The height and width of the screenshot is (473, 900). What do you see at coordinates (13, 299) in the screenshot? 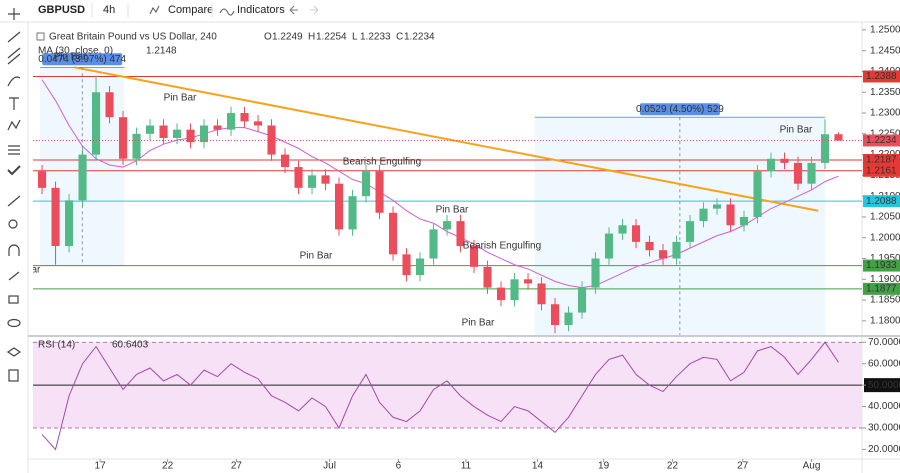
I see `lock-tool` at bounding box center [13, 299].